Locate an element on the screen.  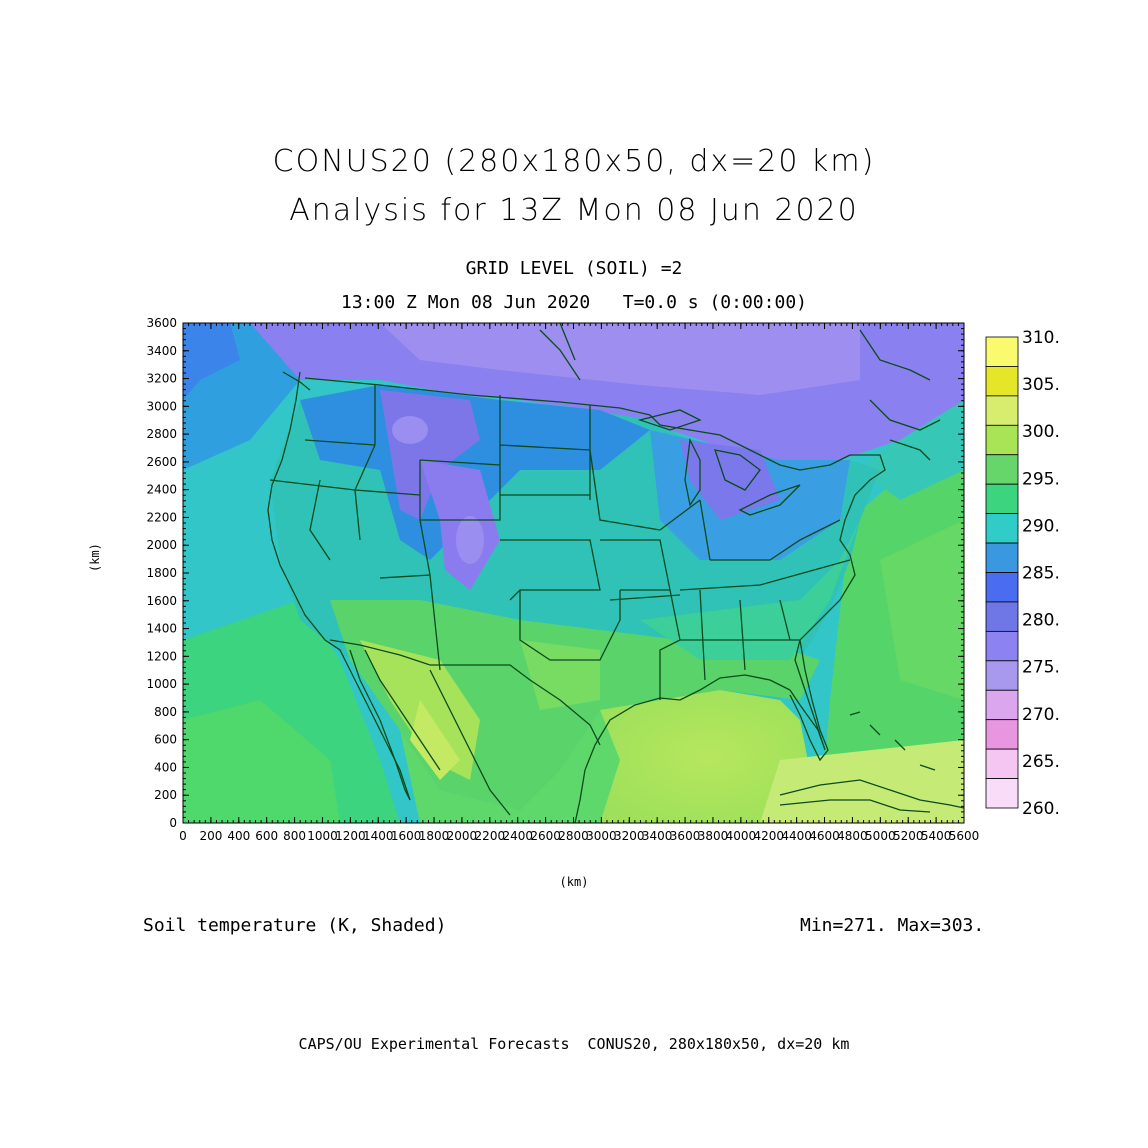
us-mexico-border is located at coordinates (465, 692).